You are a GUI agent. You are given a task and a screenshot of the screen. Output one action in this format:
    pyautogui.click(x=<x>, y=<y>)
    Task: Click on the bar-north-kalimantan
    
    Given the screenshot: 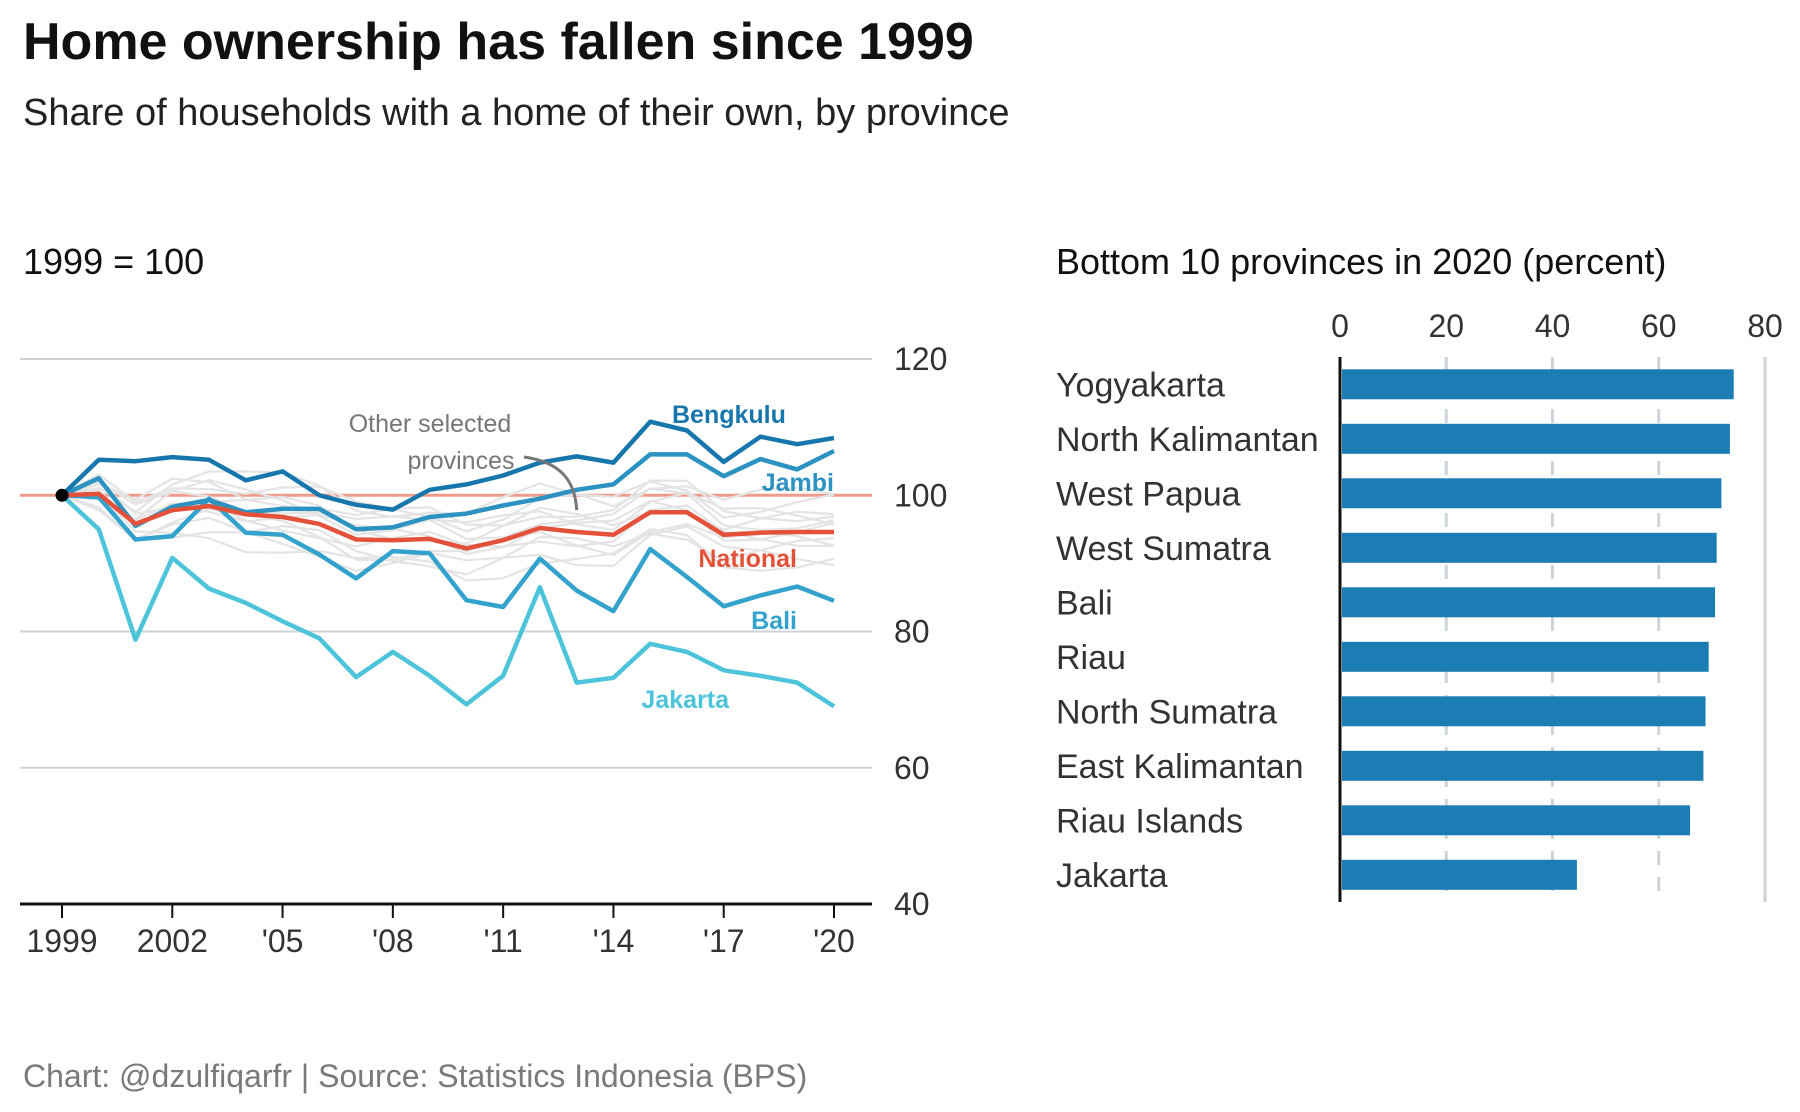 What is the action you would take?
    pyautogui.click(x=1536, y=438)
    